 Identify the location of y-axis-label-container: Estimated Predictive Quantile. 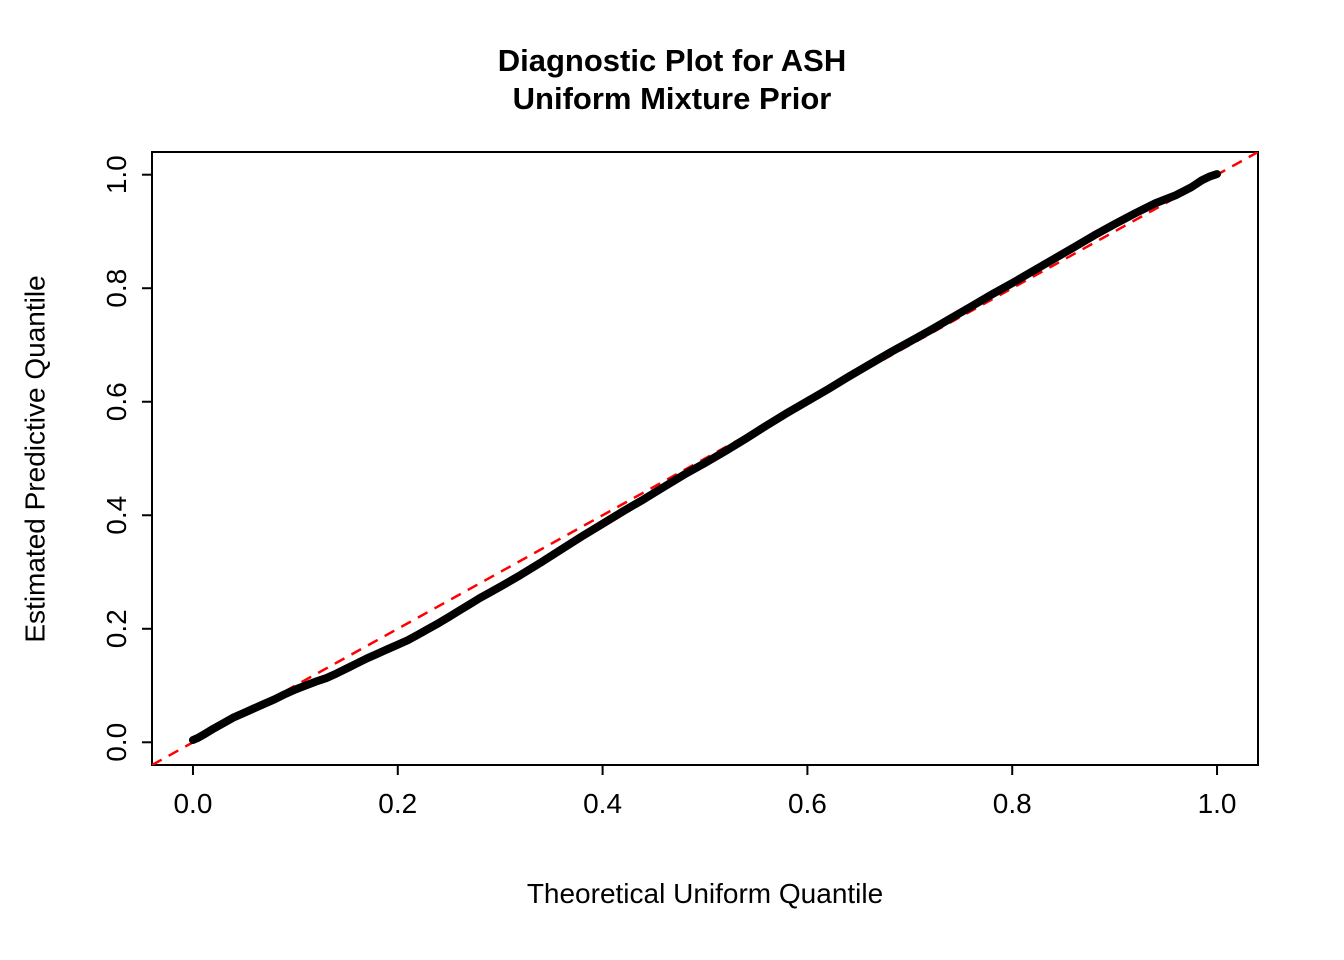
(36, 458).